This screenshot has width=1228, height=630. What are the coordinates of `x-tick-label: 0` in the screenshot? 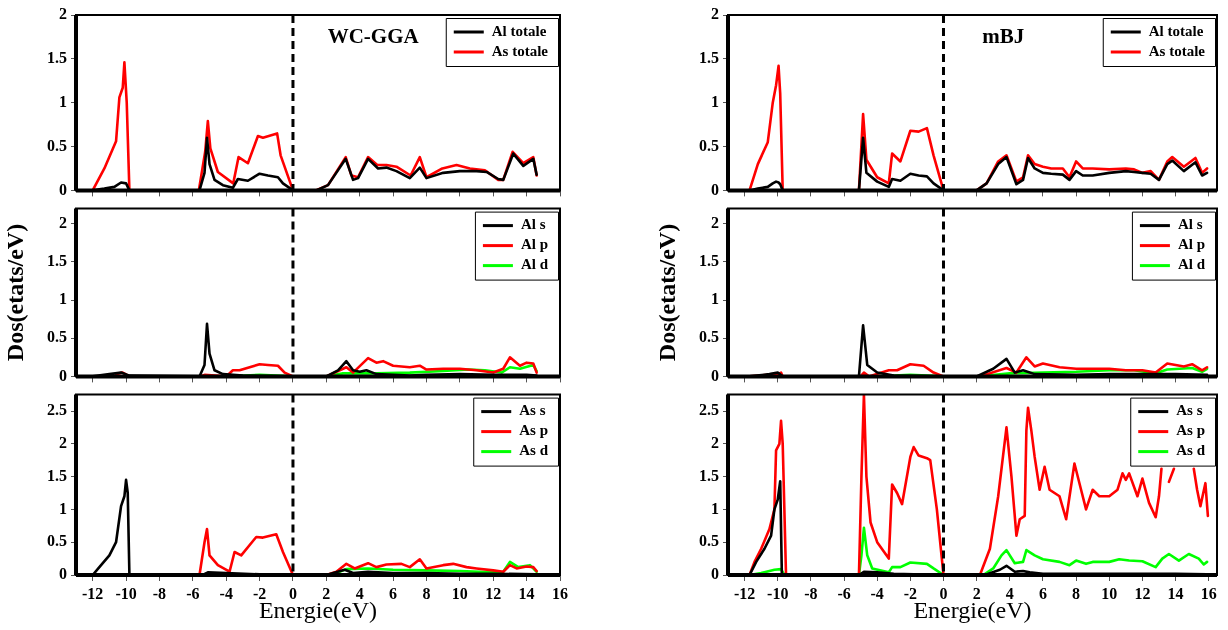 It's located at (292, 593).